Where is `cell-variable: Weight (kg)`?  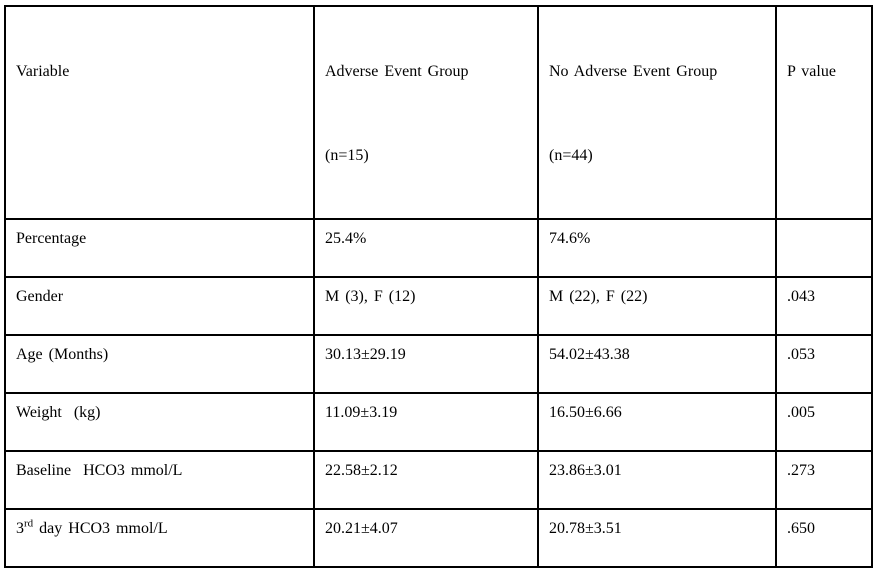 cell-variable: Weight (kg) is located at coordinates (159, 421).